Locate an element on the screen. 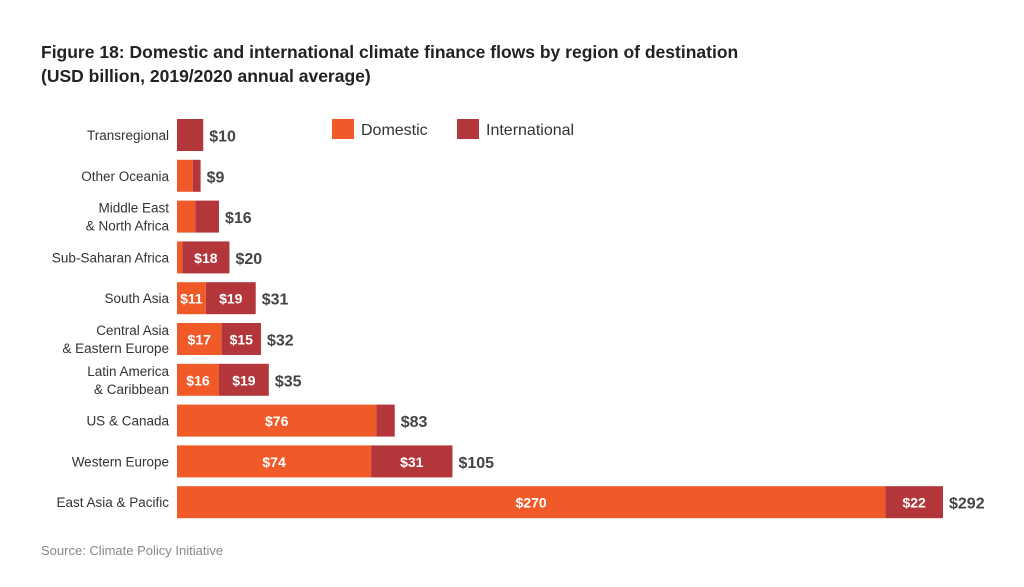  data-label: $15 is located at coordinates (242, 340).